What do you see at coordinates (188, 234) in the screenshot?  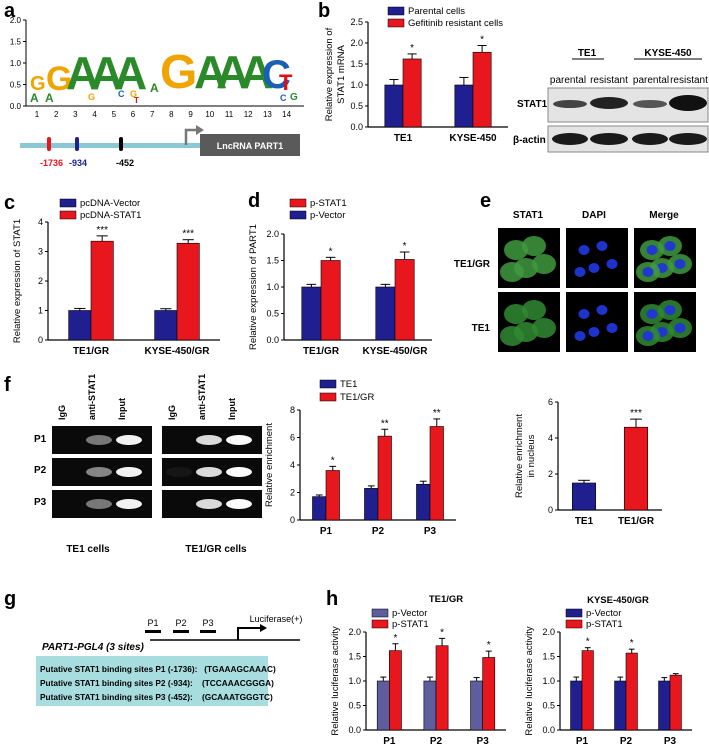 I see `significance-label: ***` at bounding box center [188, 234].